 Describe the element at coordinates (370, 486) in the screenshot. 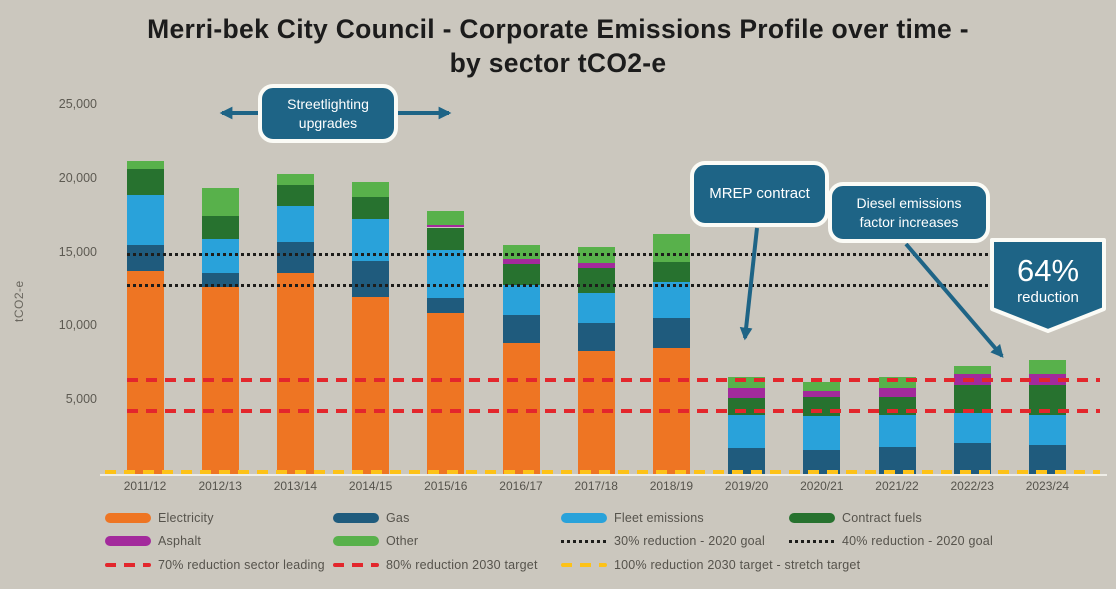

I see `x-label-2014-15: 2014/15` at that location.